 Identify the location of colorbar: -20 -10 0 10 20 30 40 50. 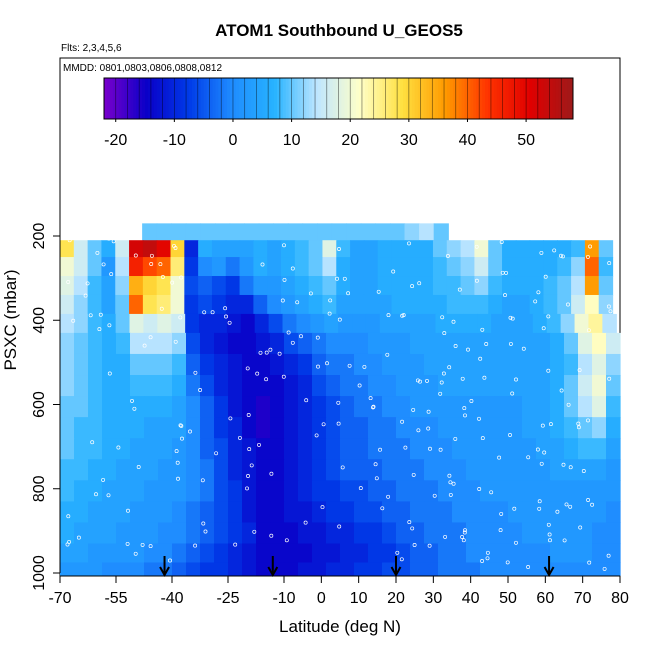
(338, 113).